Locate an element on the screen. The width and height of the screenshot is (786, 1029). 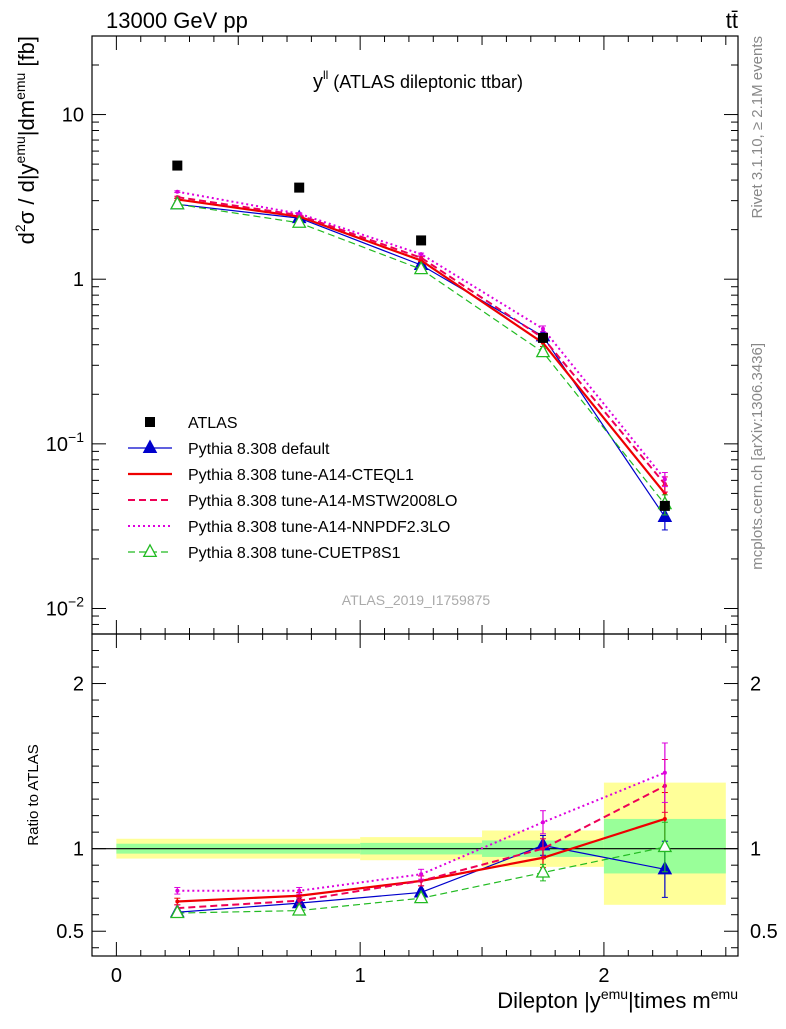
legend-label: Pythia 8.308 tune-A14-CTEQL1 is located at coordinates (301, 475).